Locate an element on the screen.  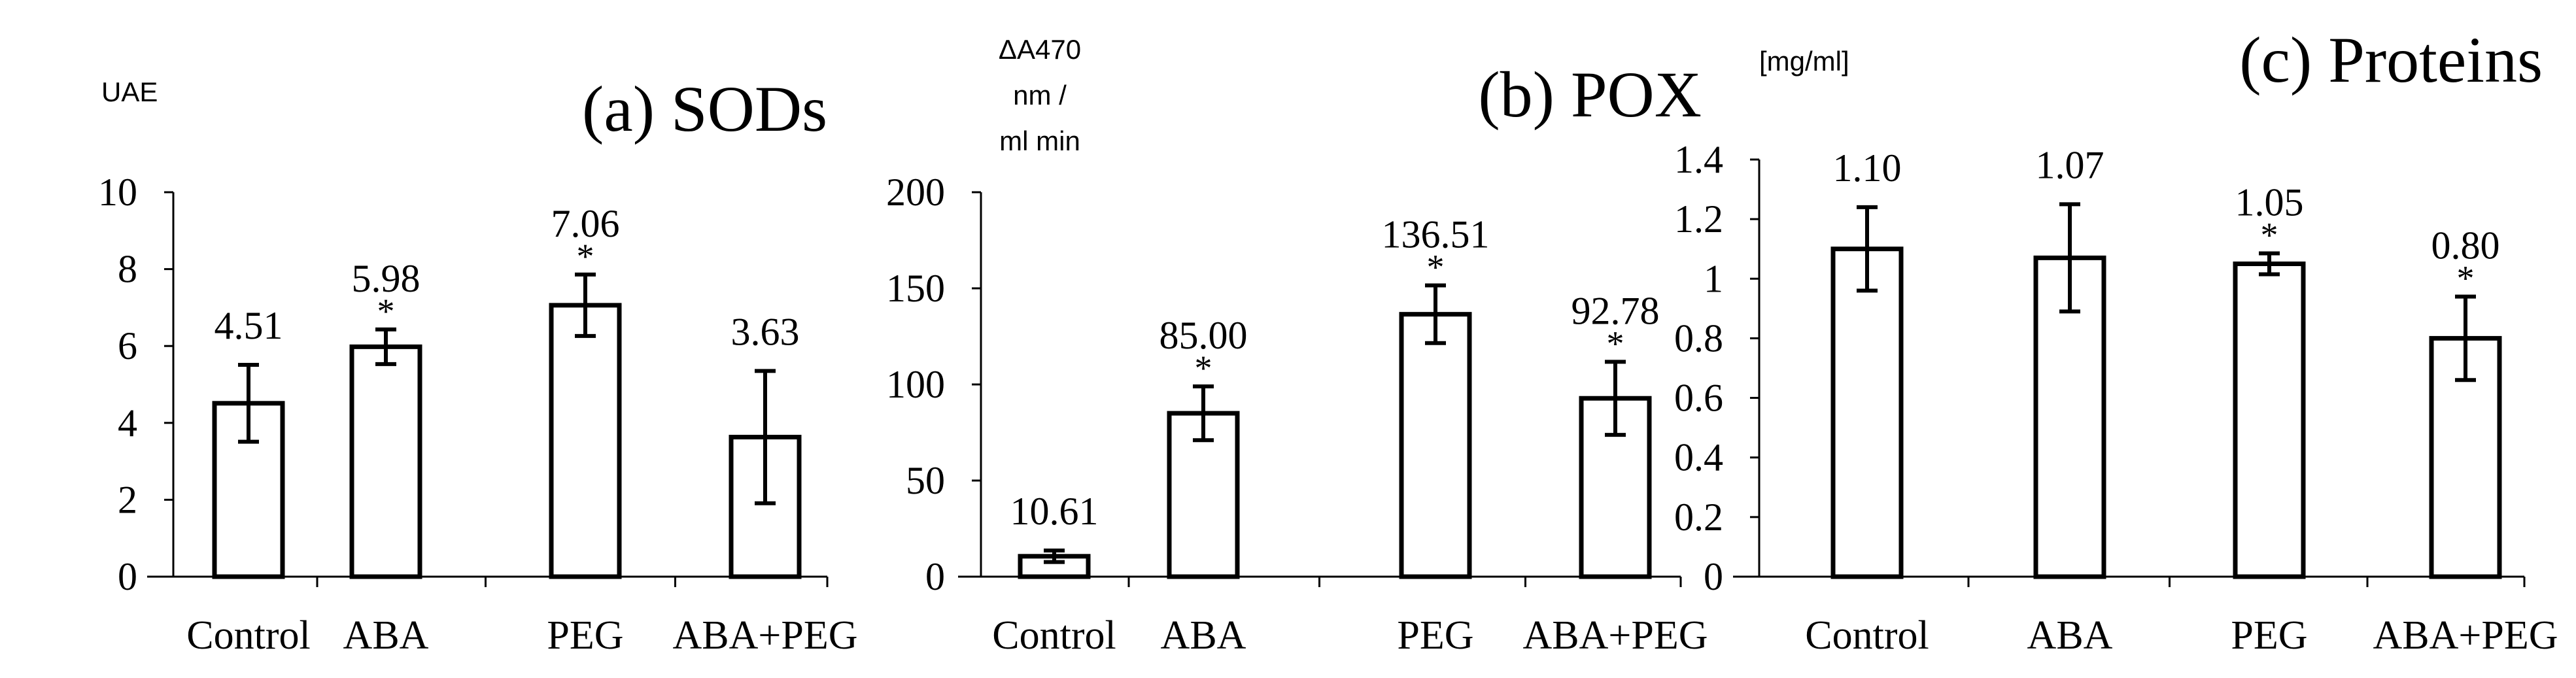
value-label: 0.80 is located at coordinates (2466, 245).